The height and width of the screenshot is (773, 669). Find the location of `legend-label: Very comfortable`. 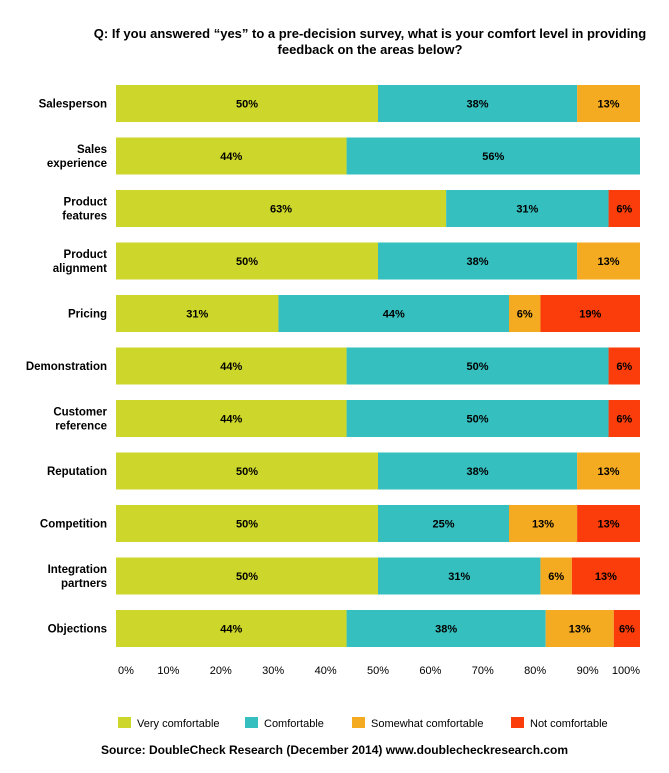

legend-label: Very comfortable is located at coordinates (178, 724).